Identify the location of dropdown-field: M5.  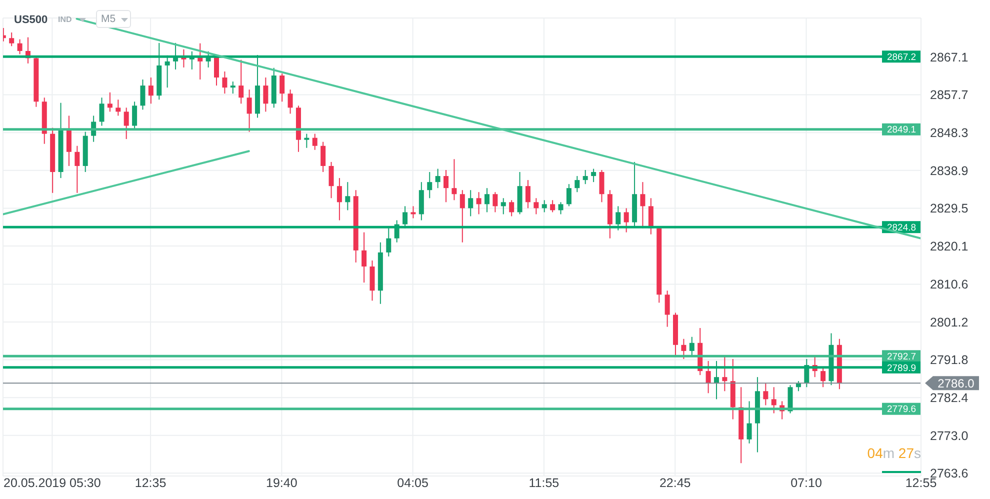
(113, 19).